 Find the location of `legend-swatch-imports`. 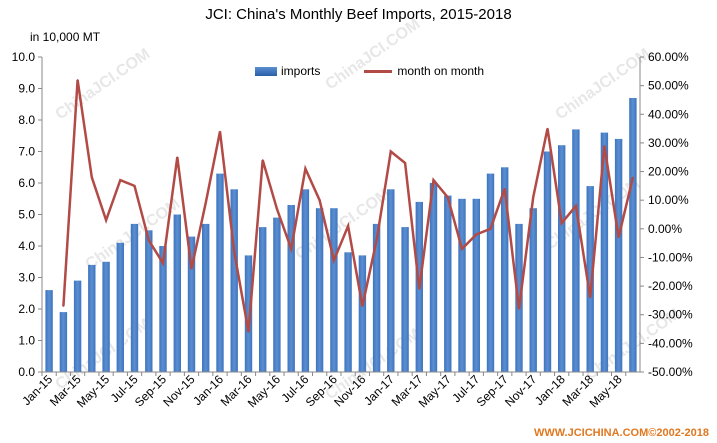

legend-swatch-imports is located at coordinates (266, 71).